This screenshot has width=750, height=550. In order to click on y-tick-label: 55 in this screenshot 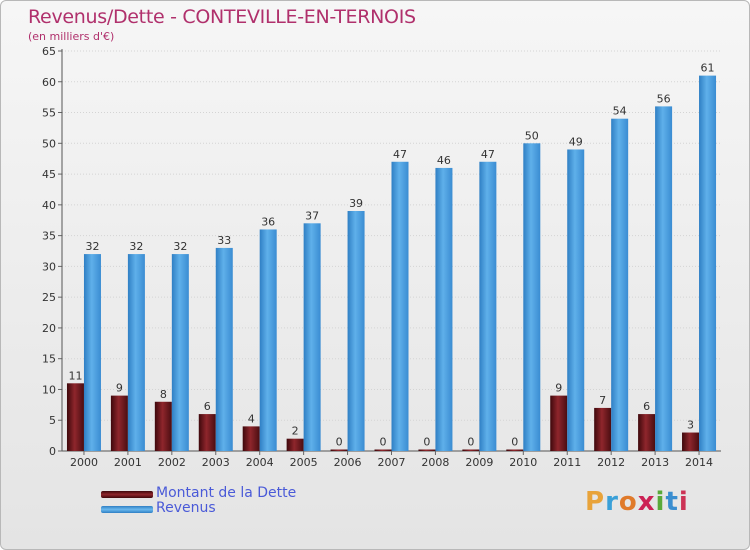, I will do `click(49, 113)`.